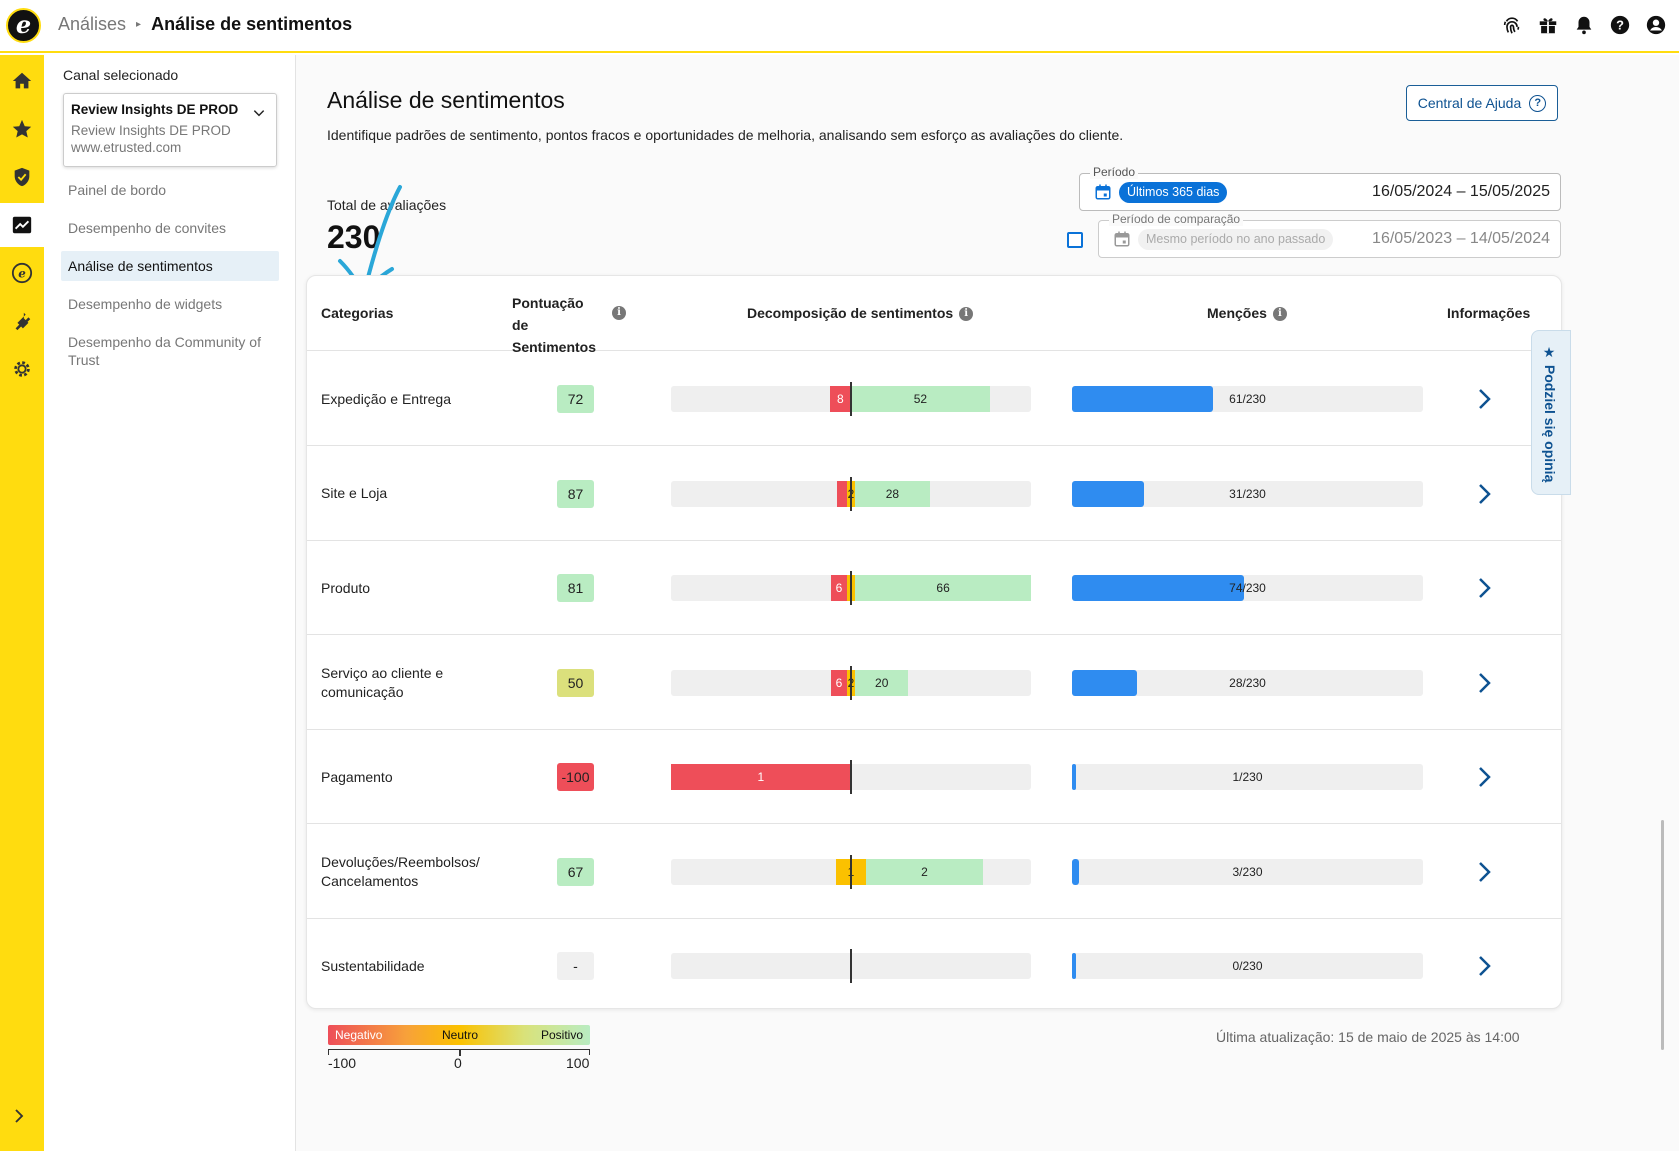 This screenshot has height=1151, width=1679. I want to click on comparison-checkbox, so click(1075, 240).